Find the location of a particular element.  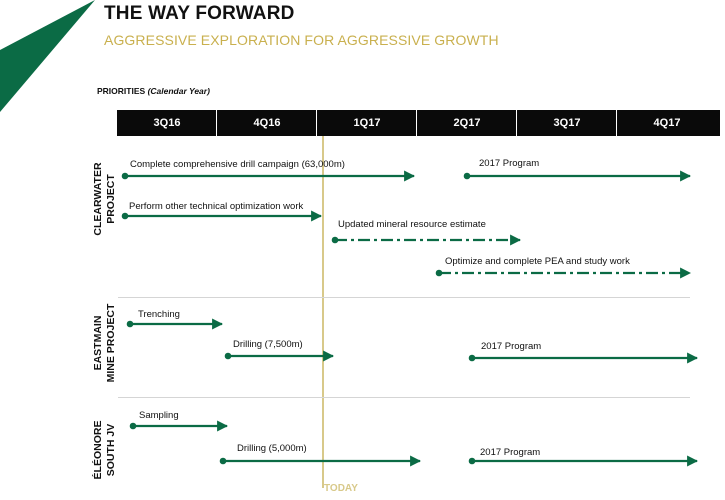

today-label: TODAY is located at coordinates (341, 488).